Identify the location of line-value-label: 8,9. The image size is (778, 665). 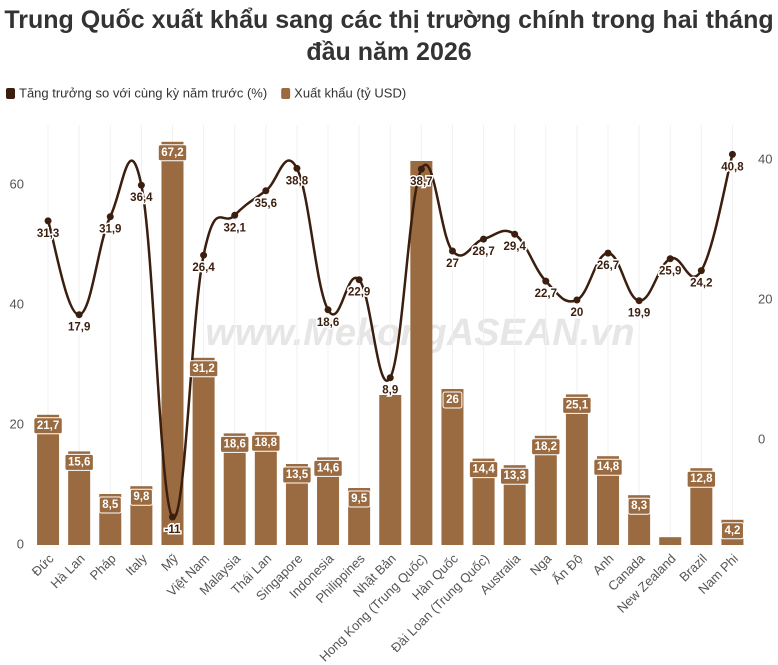
(390, 391).